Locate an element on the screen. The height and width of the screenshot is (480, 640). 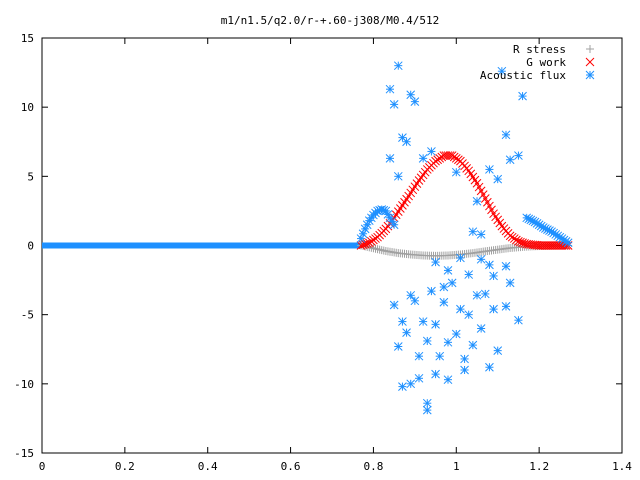
legend-label: G work is located at coordinates (546, 62).